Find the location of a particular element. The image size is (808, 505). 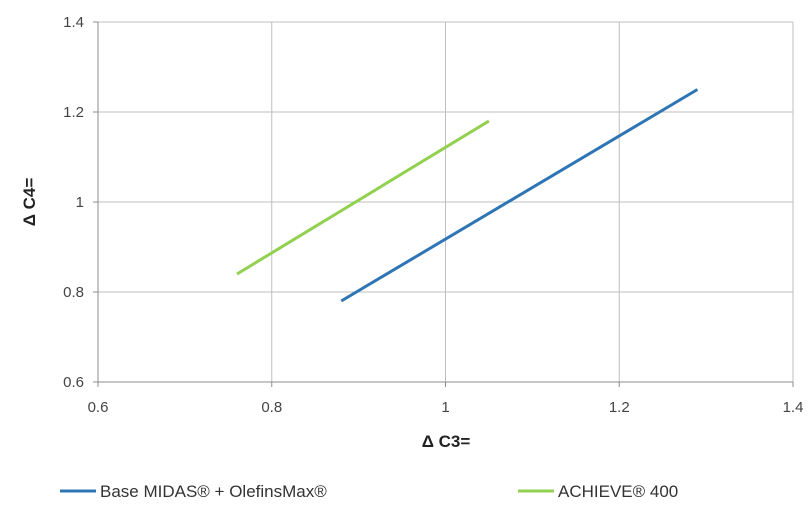

x-tick-label: 1.2 is located at coordinates (619, 407).